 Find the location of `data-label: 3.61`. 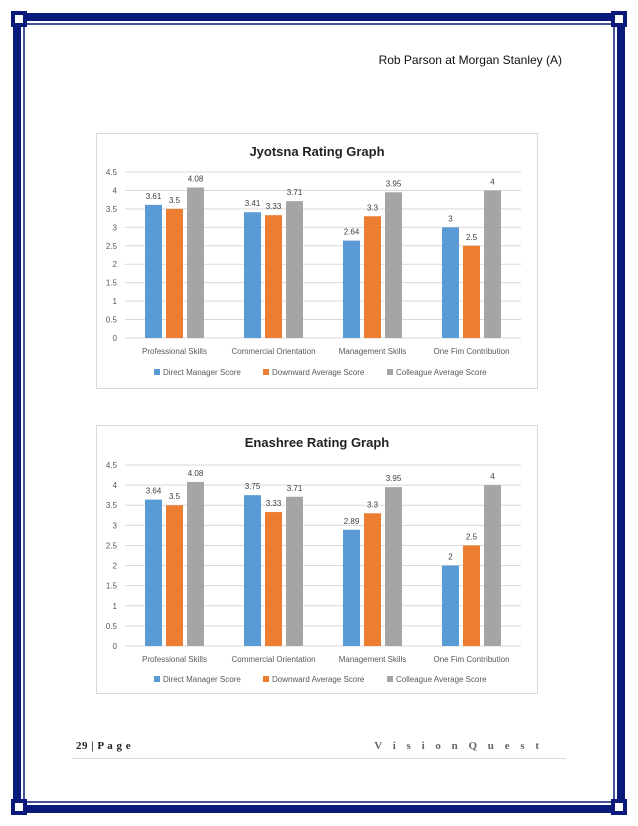

data-label: 3.61 is located at coordinates (154, 196).